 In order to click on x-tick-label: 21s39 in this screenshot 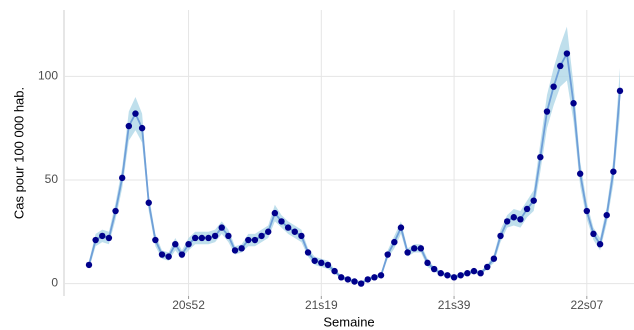, I will do `click(454, 305)`.